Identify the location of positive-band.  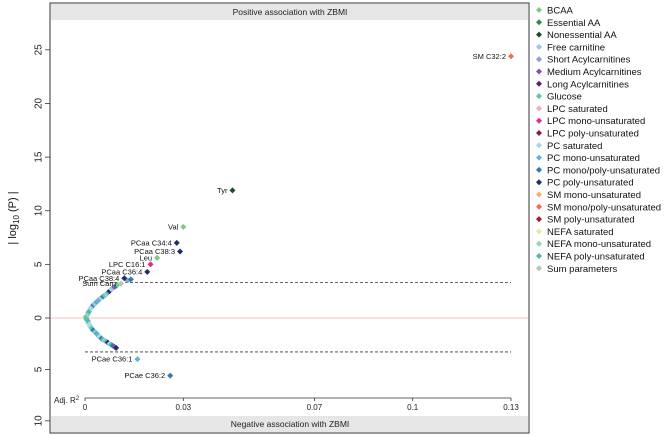
(289, 12).